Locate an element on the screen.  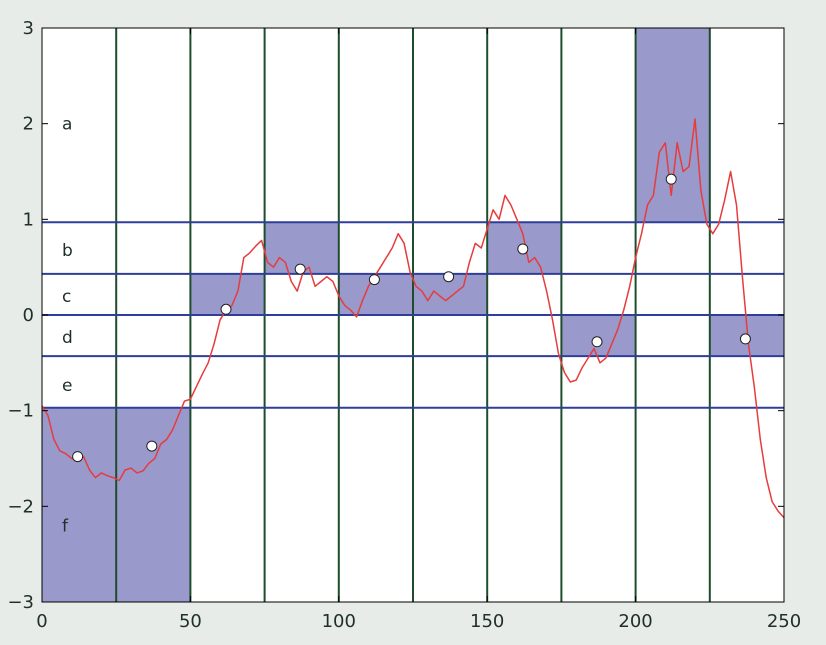
x-tick-label-100: 100 is located at coordinates (339, 621).